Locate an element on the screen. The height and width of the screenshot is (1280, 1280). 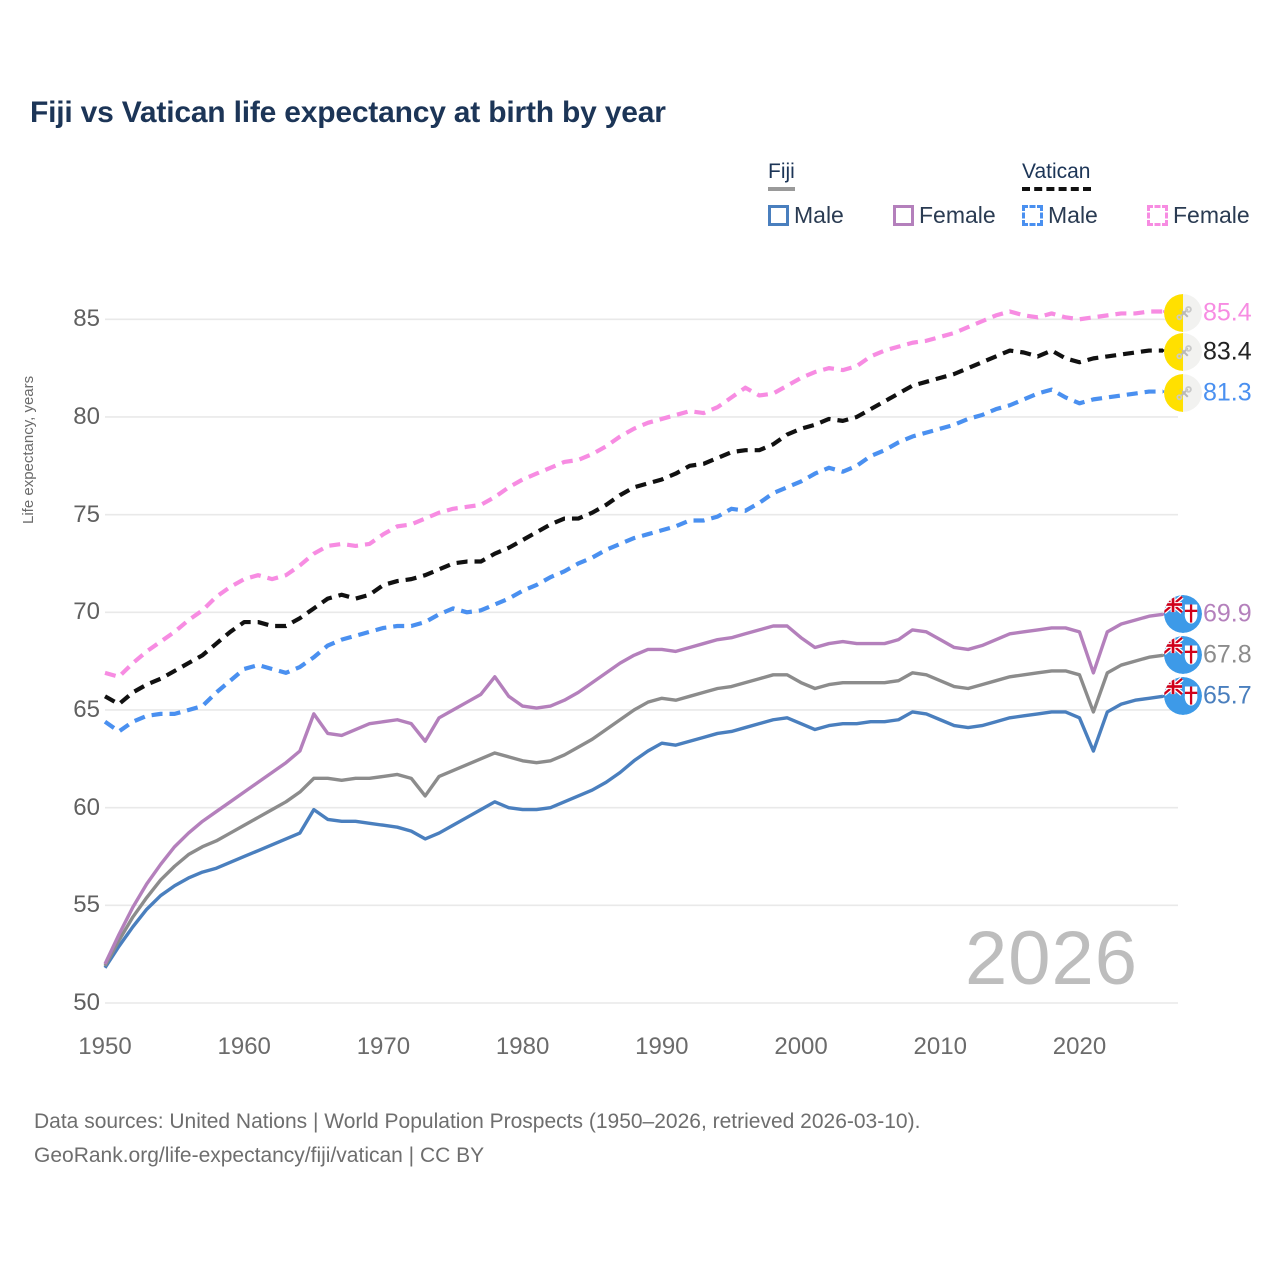
x-tick-label: 2000 is located at coordinates (801, 1046).